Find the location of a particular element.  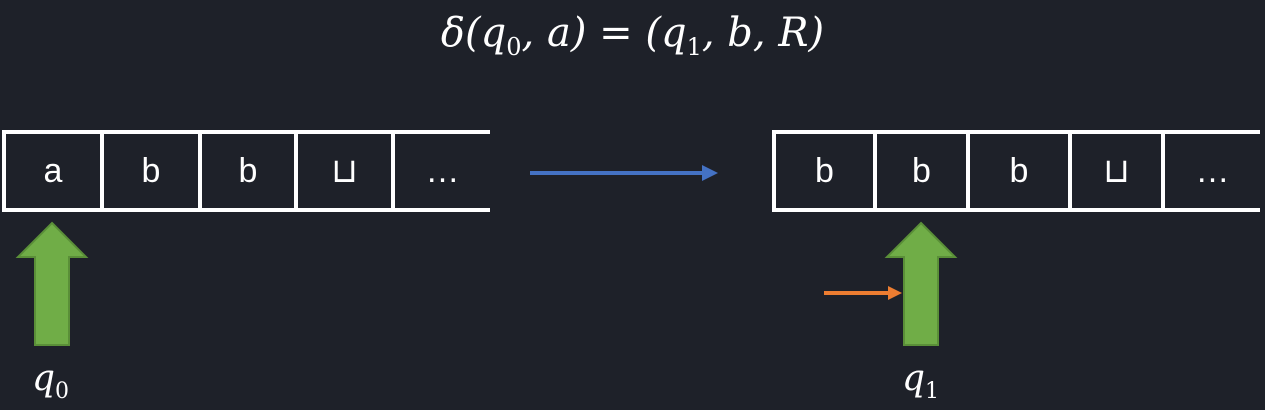

tape-cell: a is located at coordinates (53, 170).